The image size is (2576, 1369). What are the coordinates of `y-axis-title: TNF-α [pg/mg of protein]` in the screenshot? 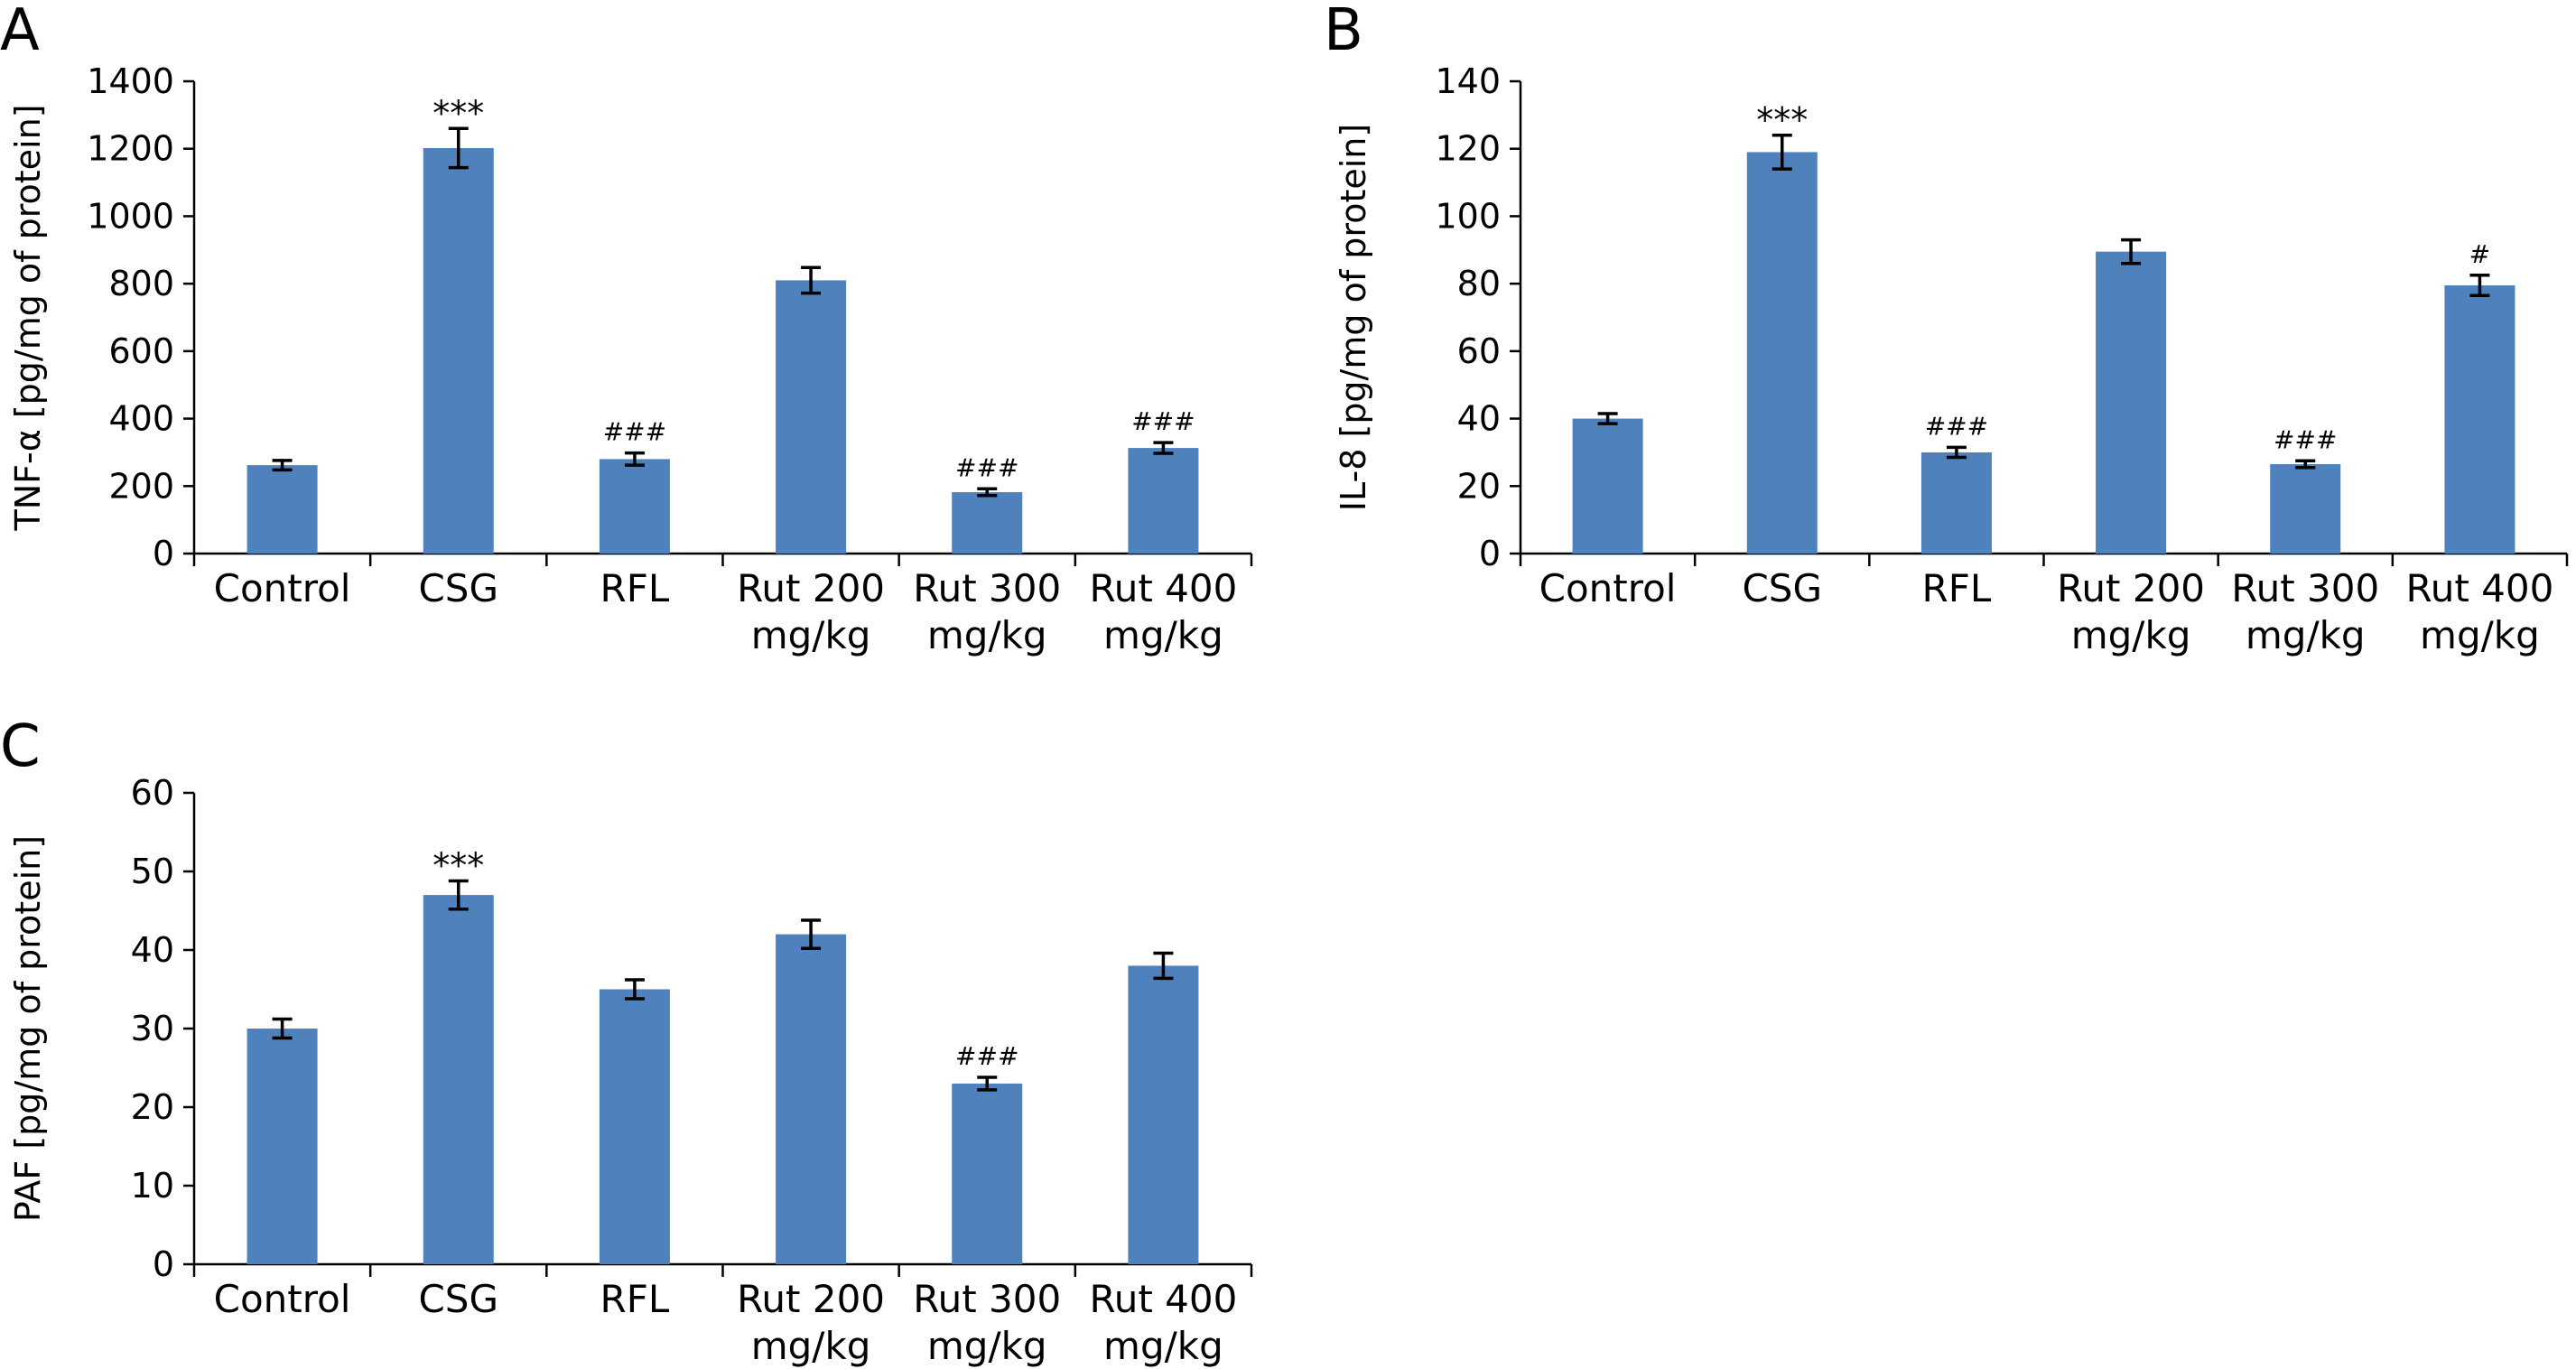 It's located at (28, 317).